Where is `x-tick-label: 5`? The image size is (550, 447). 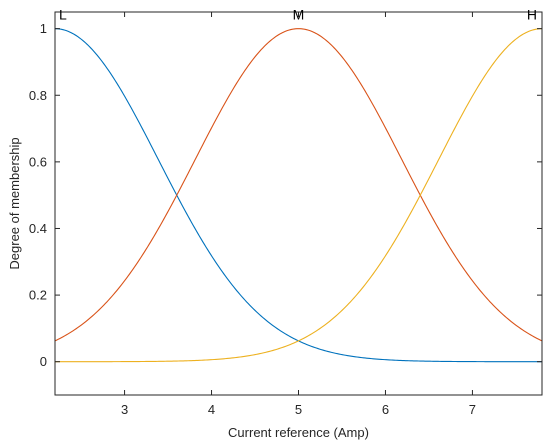 x-tick-label: 5 is located at coordinates (298, 409).